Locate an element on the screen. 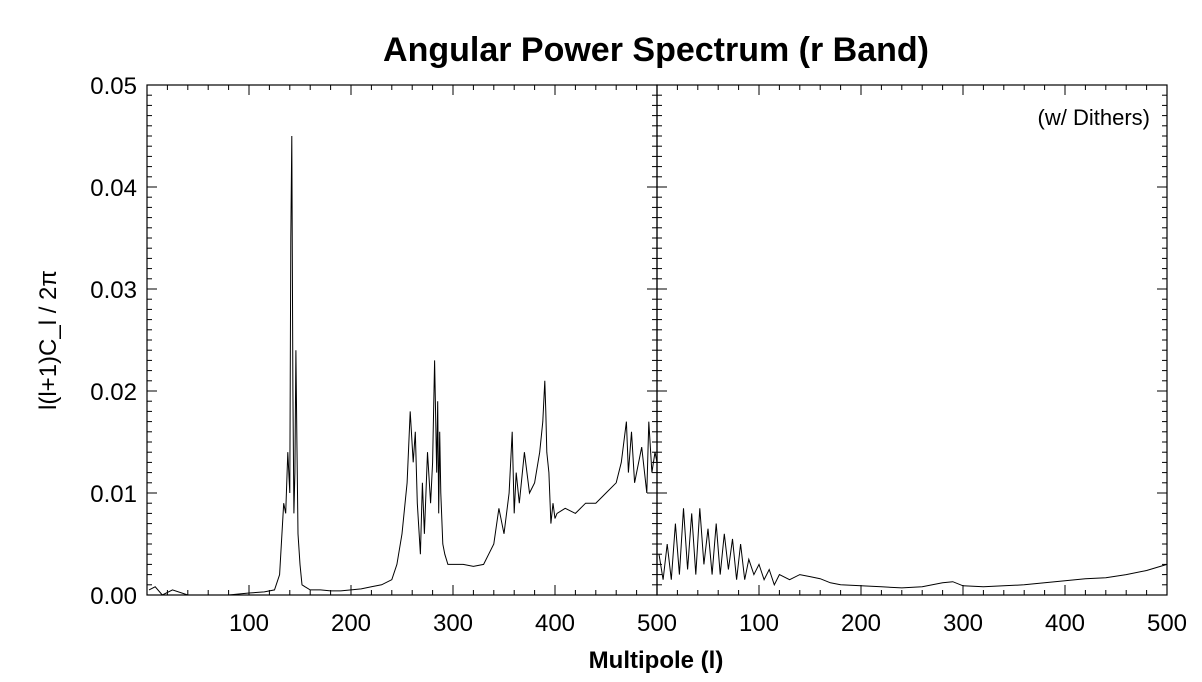 The width and height of the screenshot is (1202, 682). y-axis-label: l(l+1)C_l / 2π is located at coordinates (48, 340).